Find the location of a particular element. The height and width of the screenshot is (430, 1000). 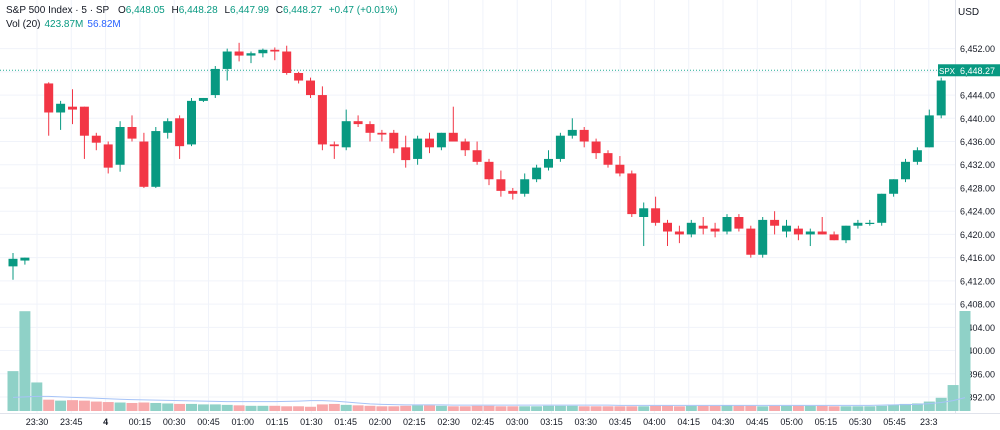

volume-ma-value: 56.82M is located at coordinates (104, 24).